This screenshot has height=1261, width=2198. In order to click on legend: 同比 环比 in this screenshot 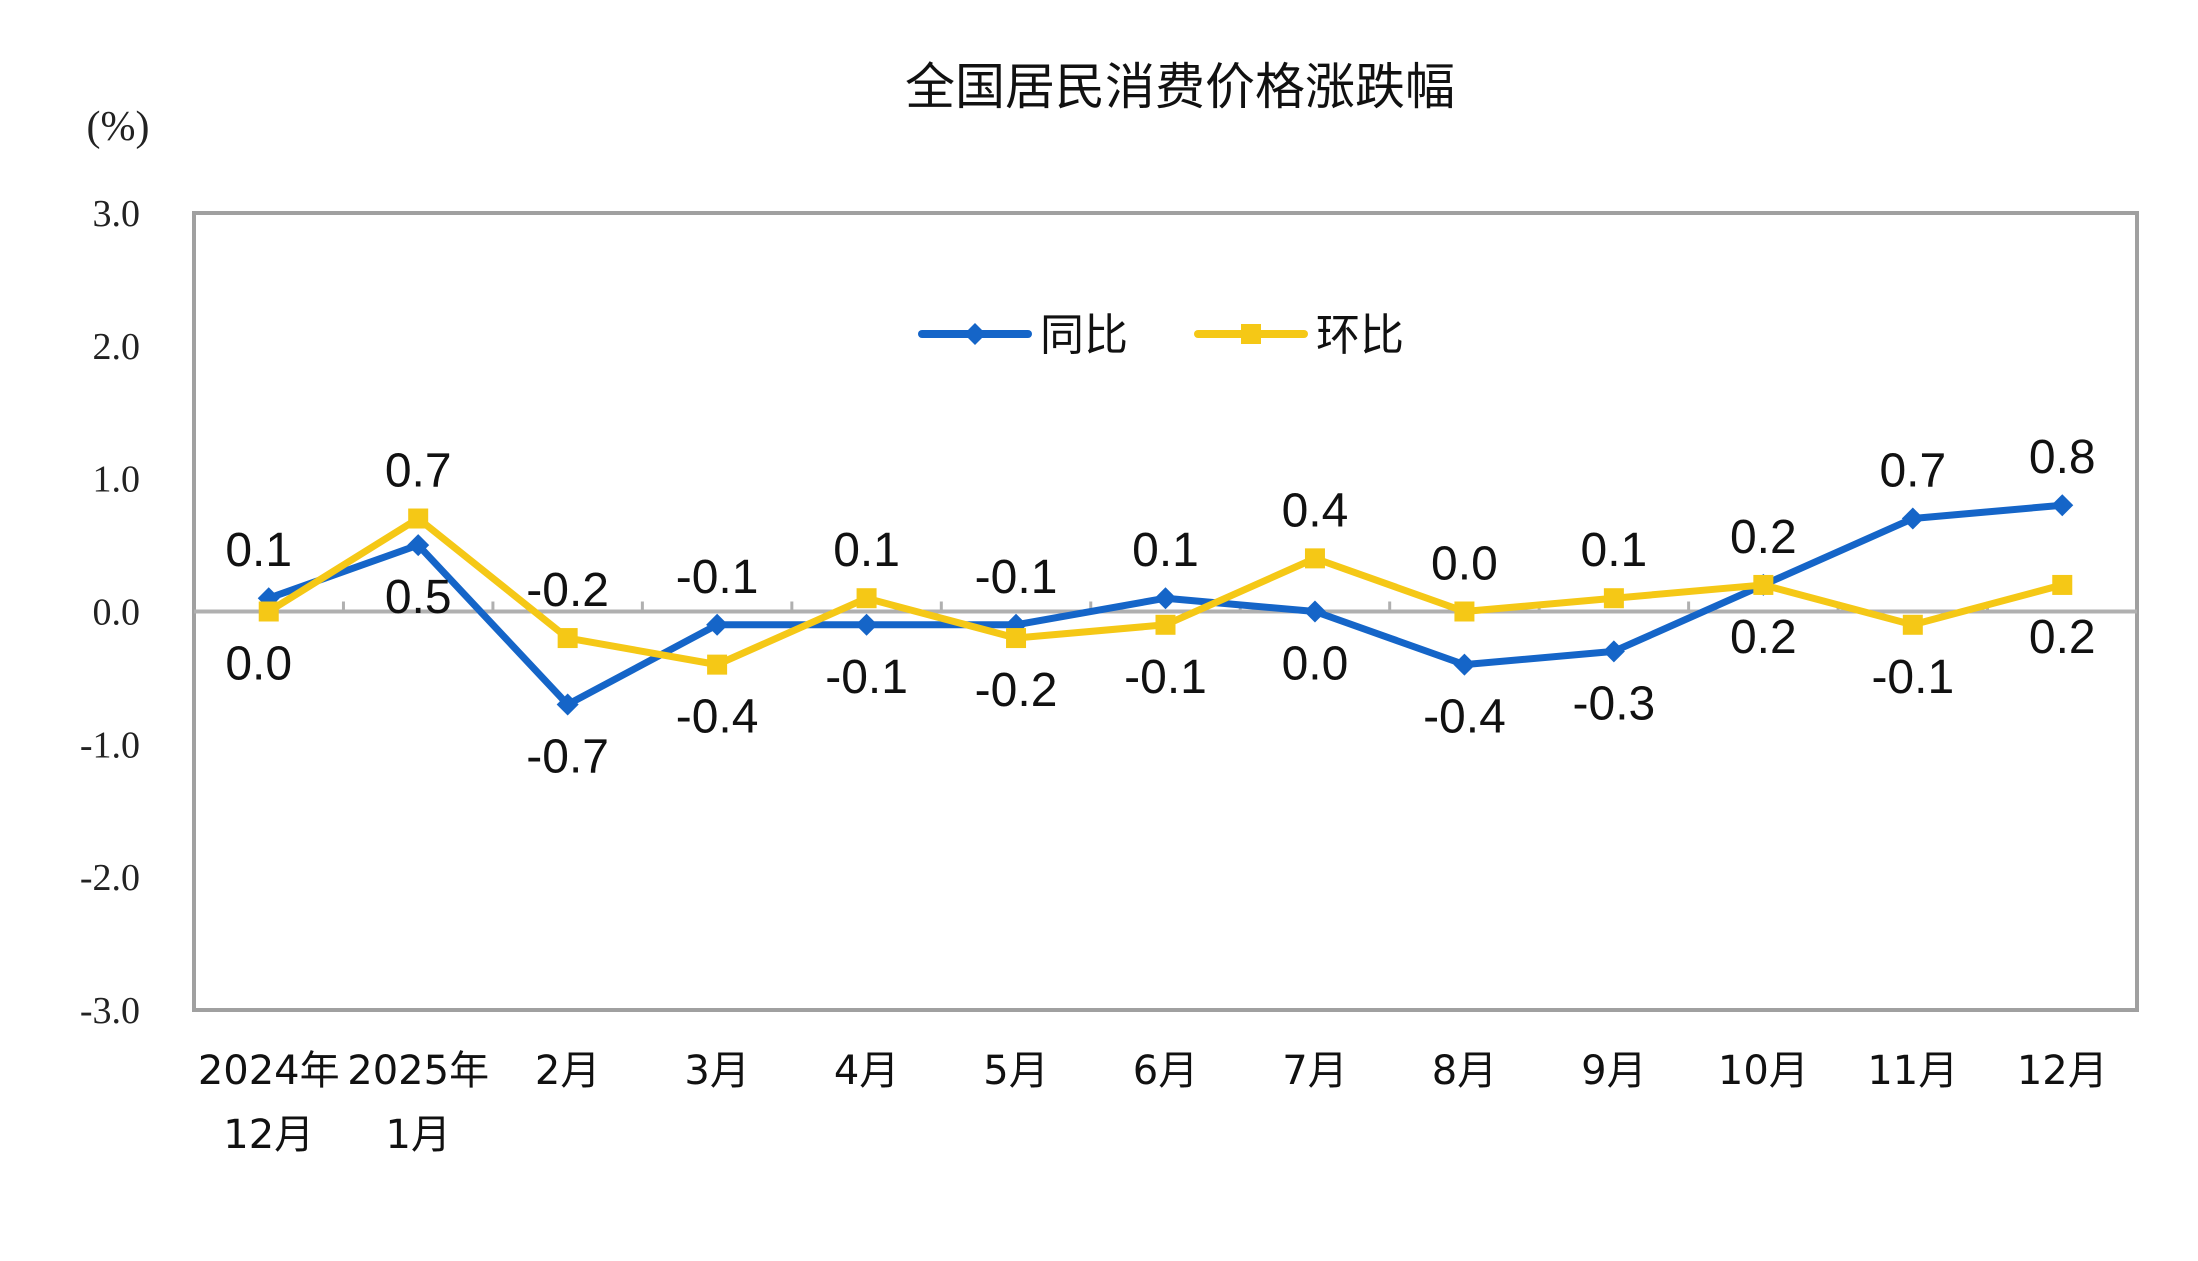, I will do `click(1161, 335)`.